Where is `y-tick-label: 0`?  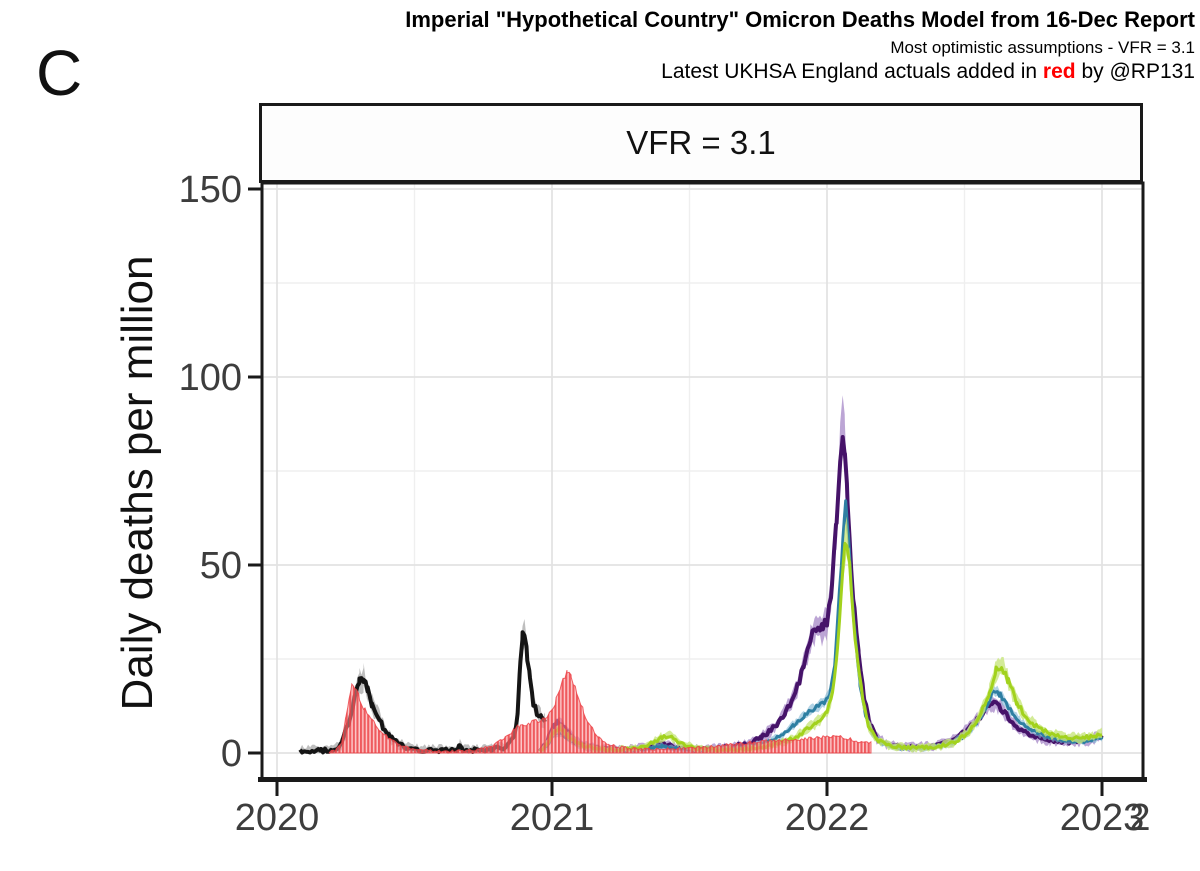 y-tick-label: 0 is located at coordinates (231, 754).